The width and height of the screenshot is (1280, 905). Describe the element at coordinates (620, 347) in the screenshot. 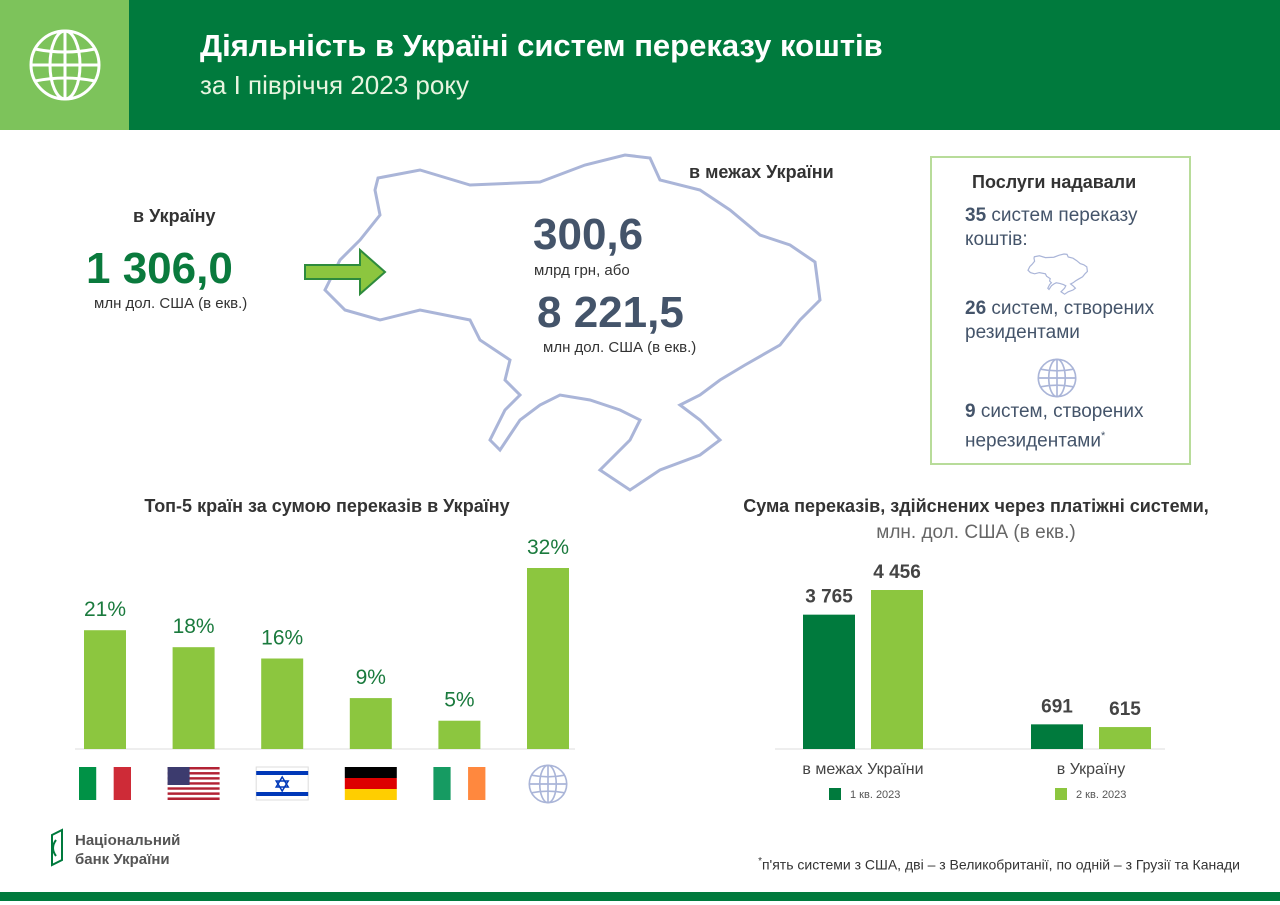

I see `domestic-unit-usd: млн дол. США (в екв.)` at that location.